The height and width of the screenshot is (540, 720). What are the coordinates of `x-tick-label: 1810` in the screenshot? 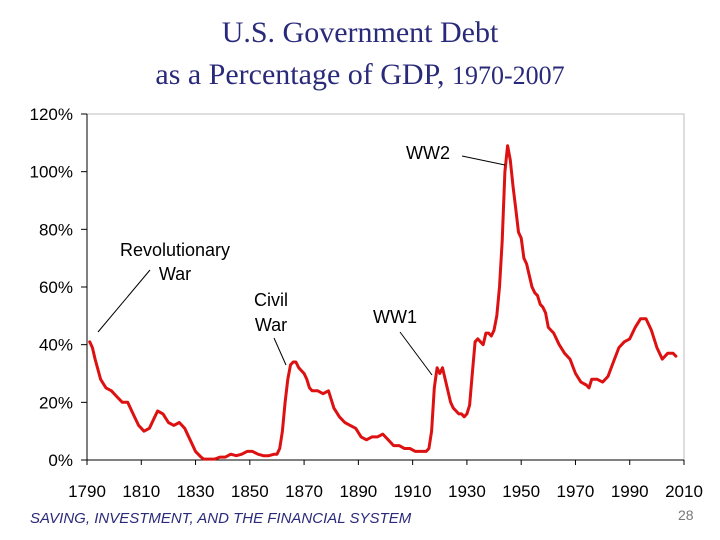 It's located at (141, 491).